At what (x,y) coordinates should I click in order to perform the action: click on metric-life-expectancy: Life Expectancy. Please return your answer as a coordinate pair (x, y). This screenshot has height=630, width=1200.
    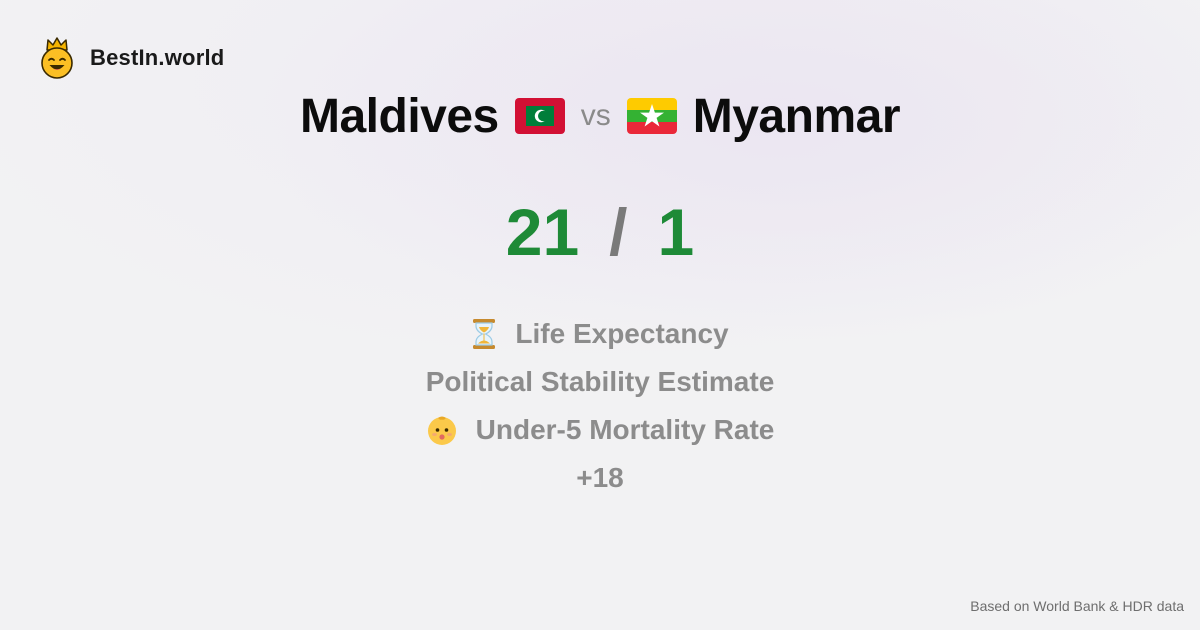
    Looking at the image, I should click on (600, 334).